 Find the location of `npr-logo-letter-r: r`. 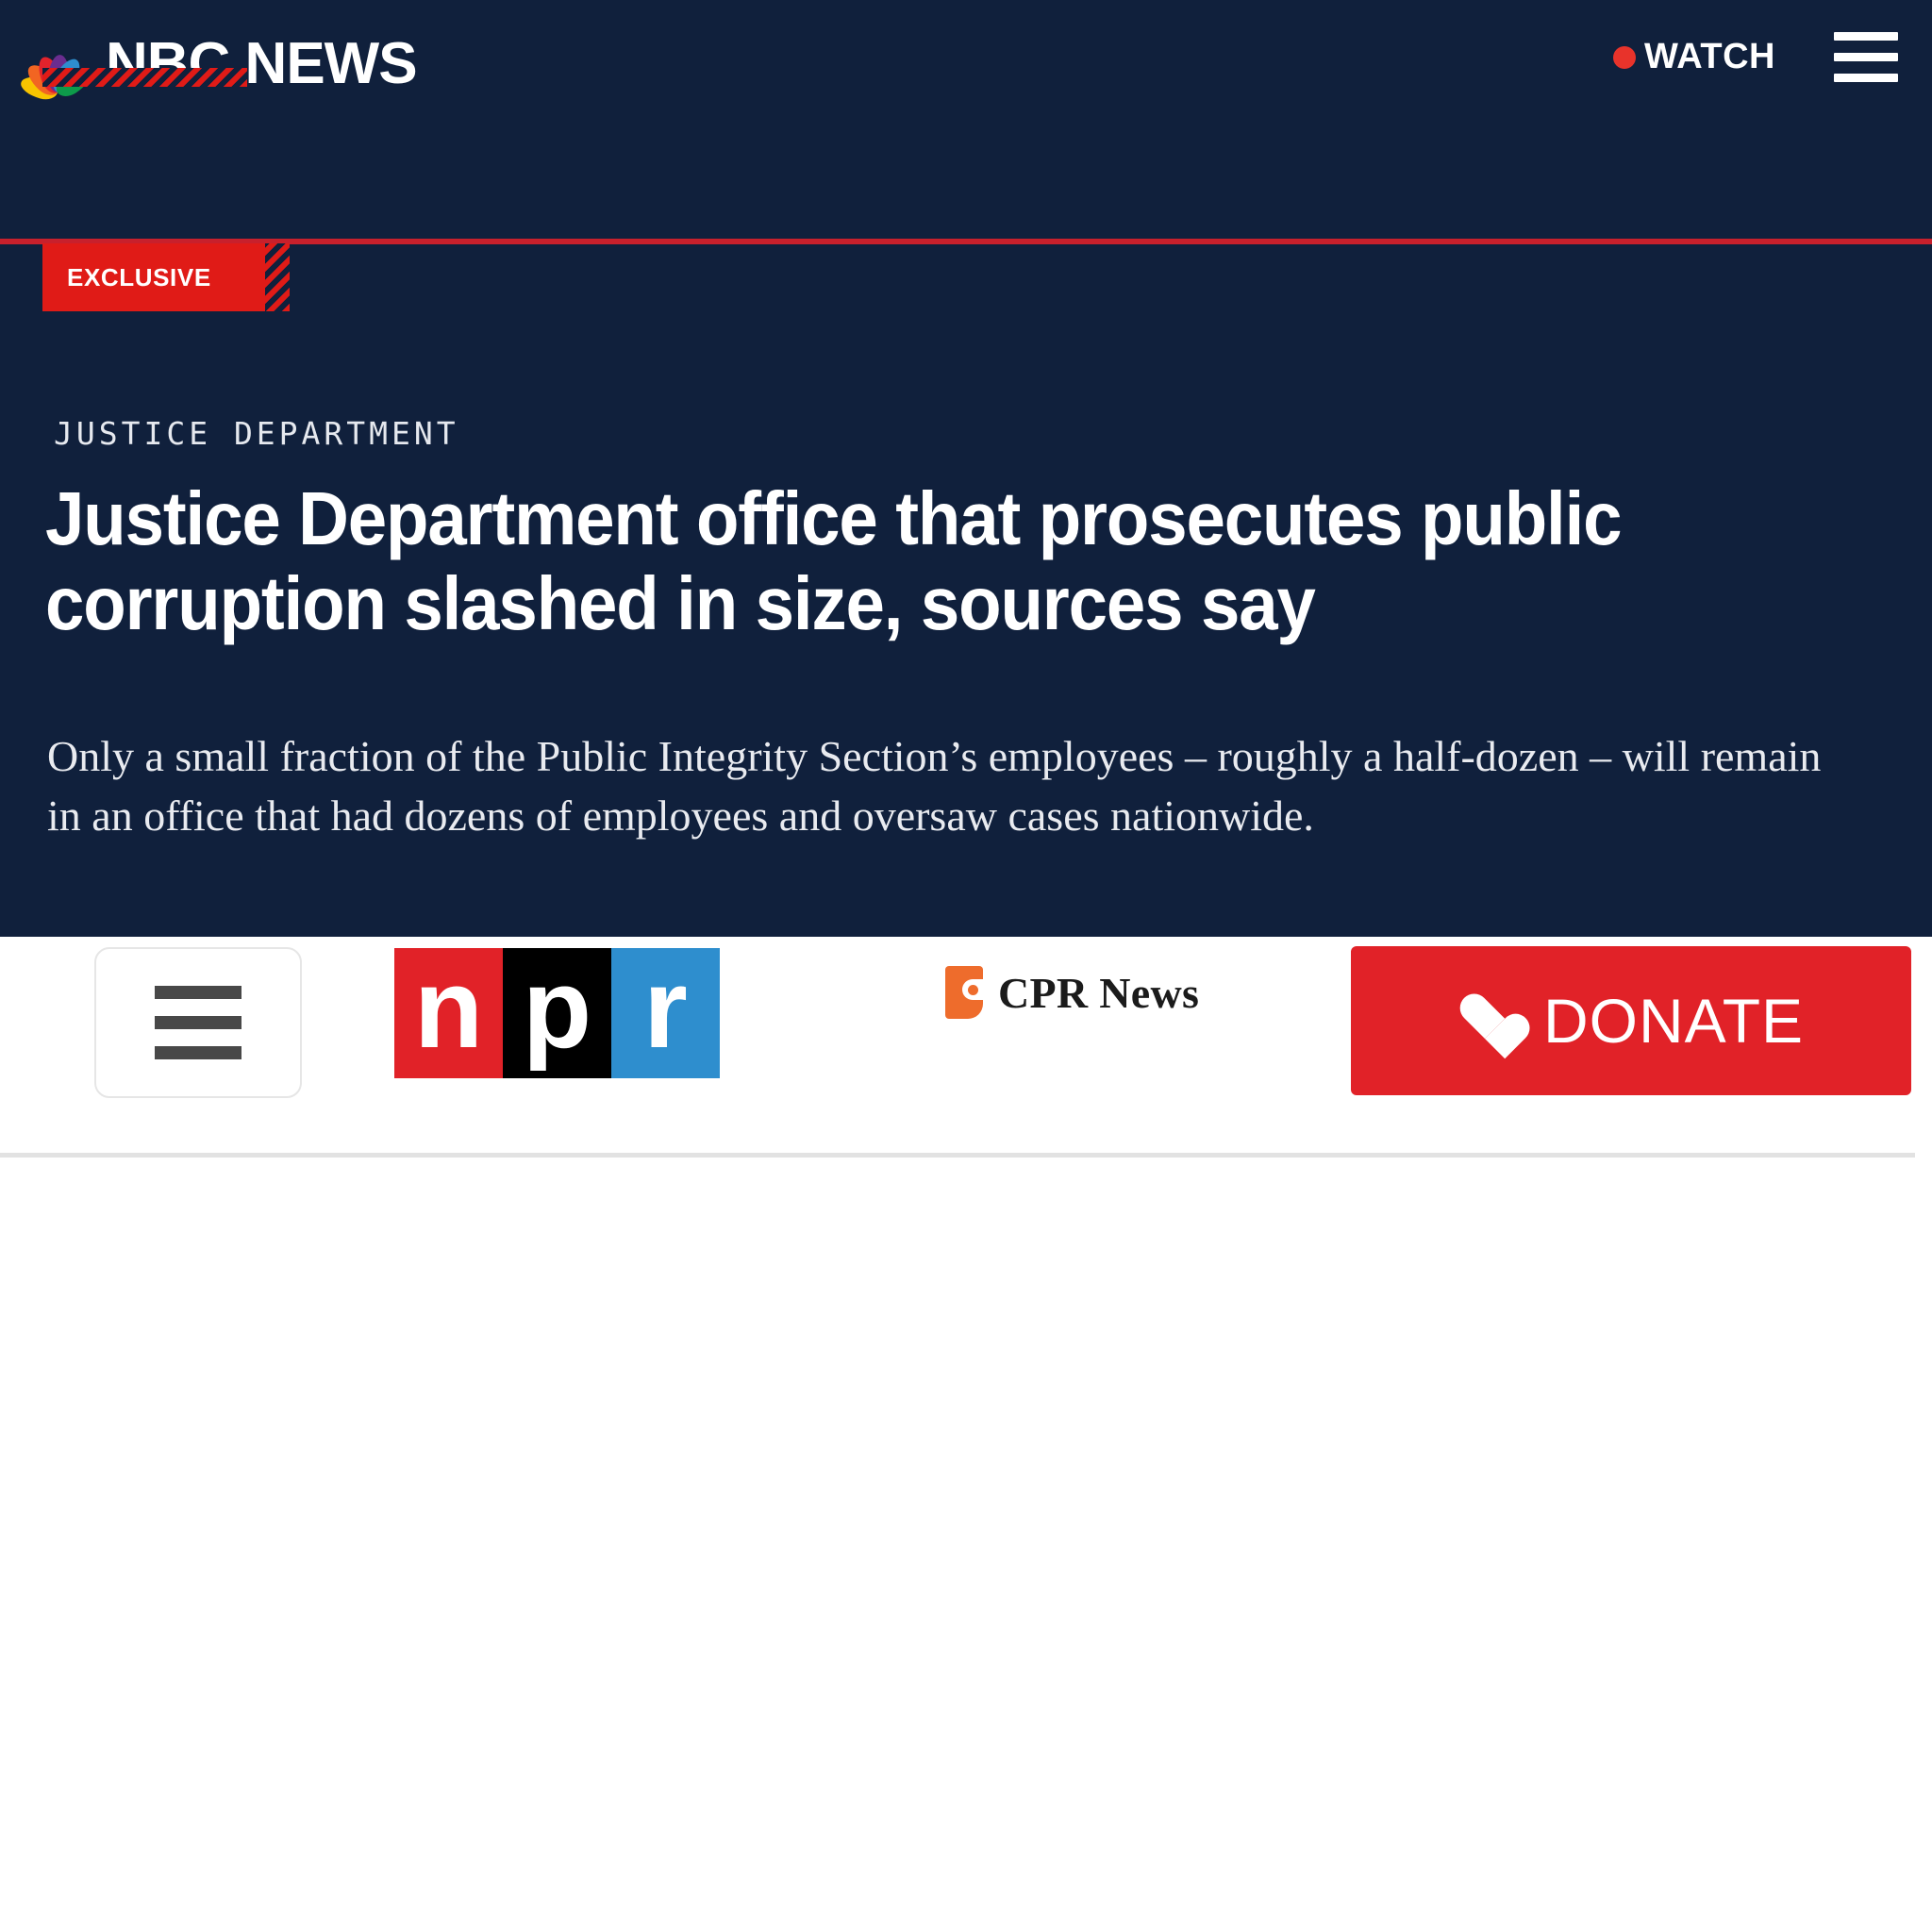

npr-logo-letter-r: r is located at coordinates (665, 1013).